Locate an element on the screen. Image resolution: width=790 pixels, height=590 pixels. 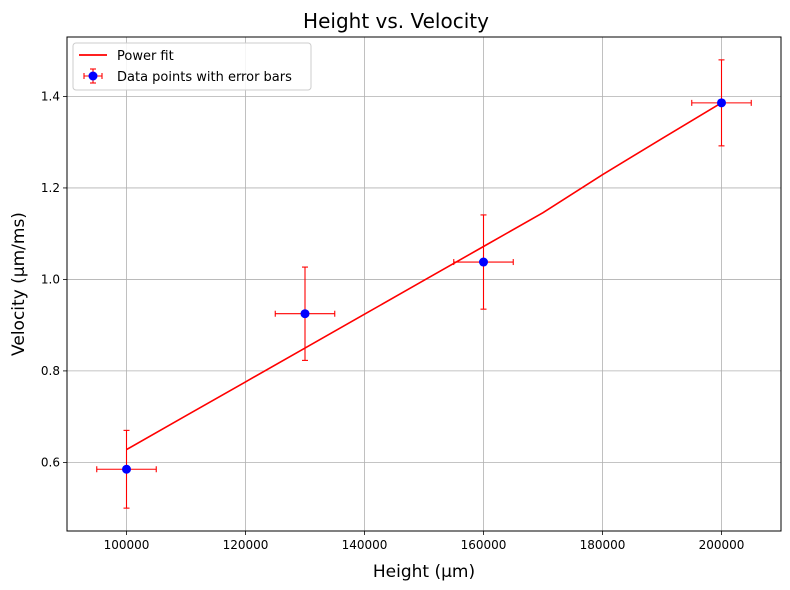
legend: Power fit Data points with error bars is located at coordinates (192, 66).